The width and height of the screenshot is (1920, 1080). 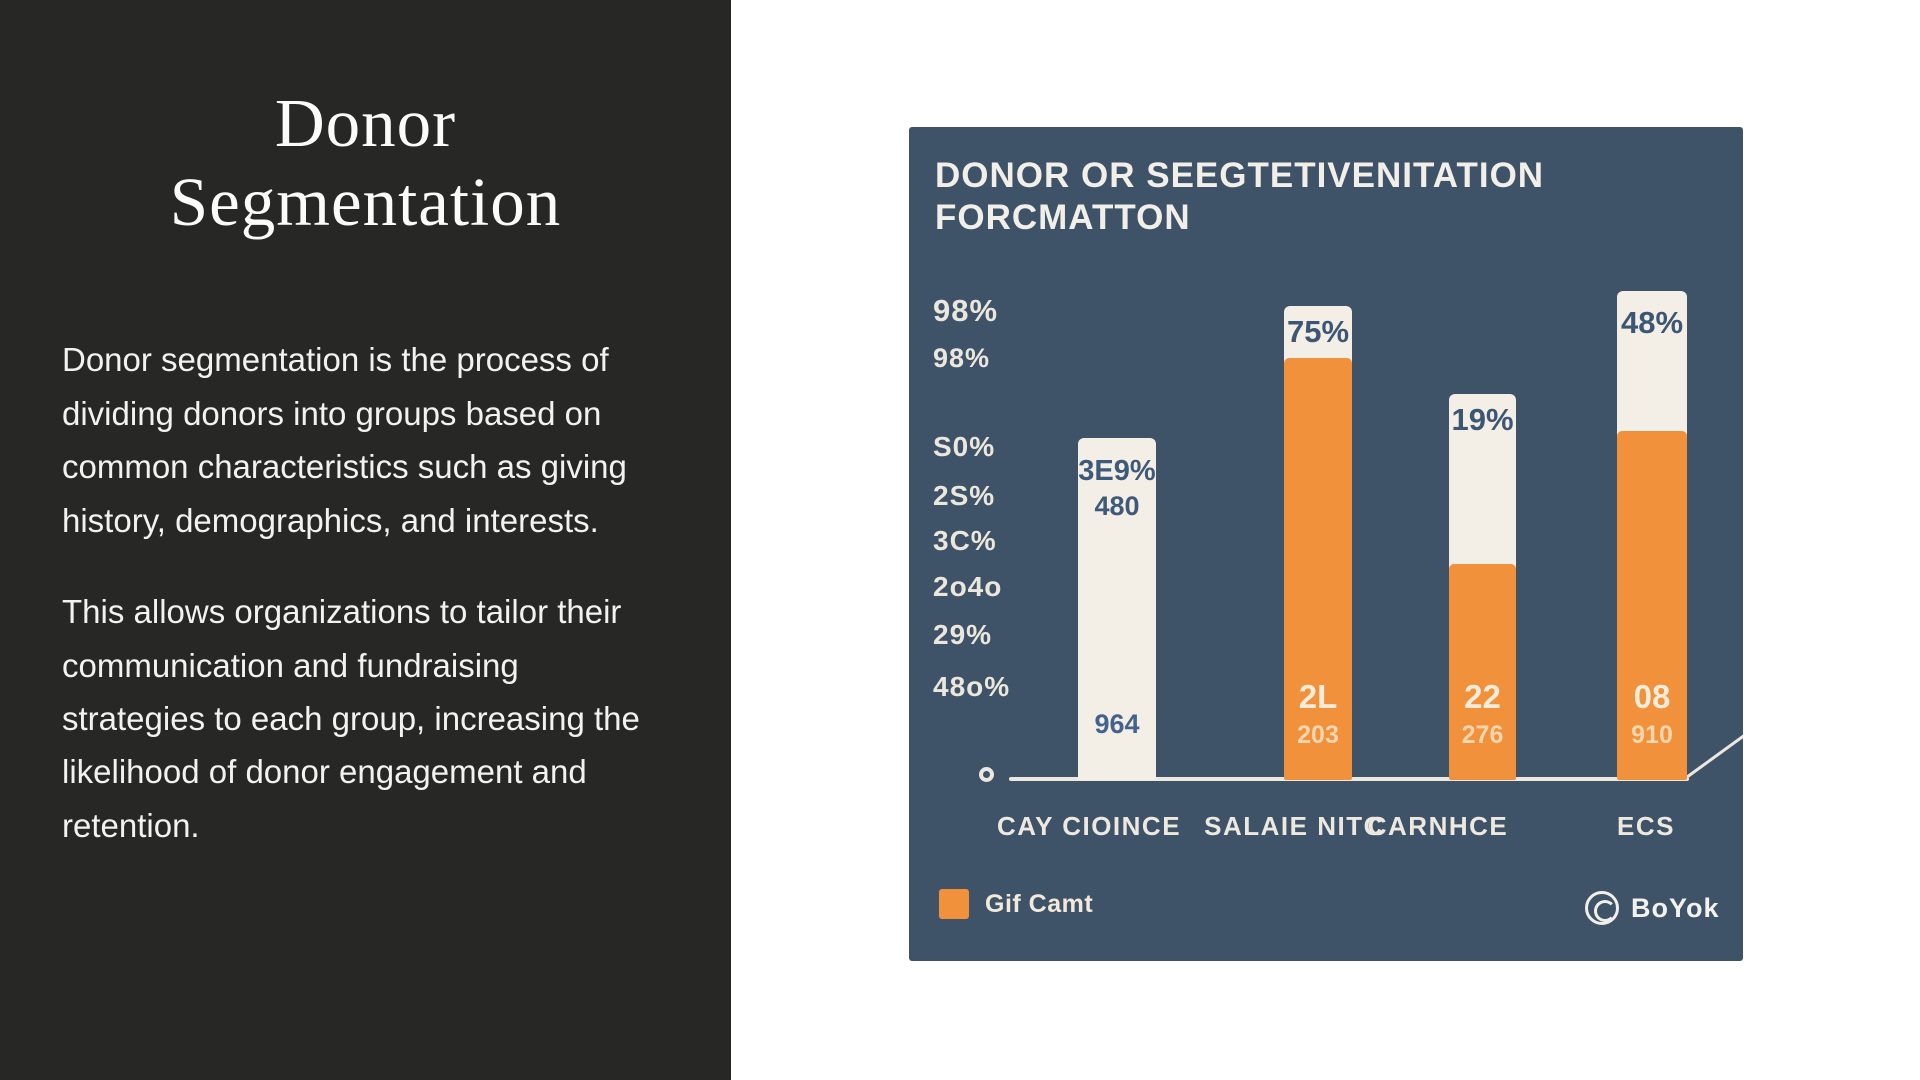 I want to click on x-axis-label: SALAIE NITC, so click(x=1294, y=826).